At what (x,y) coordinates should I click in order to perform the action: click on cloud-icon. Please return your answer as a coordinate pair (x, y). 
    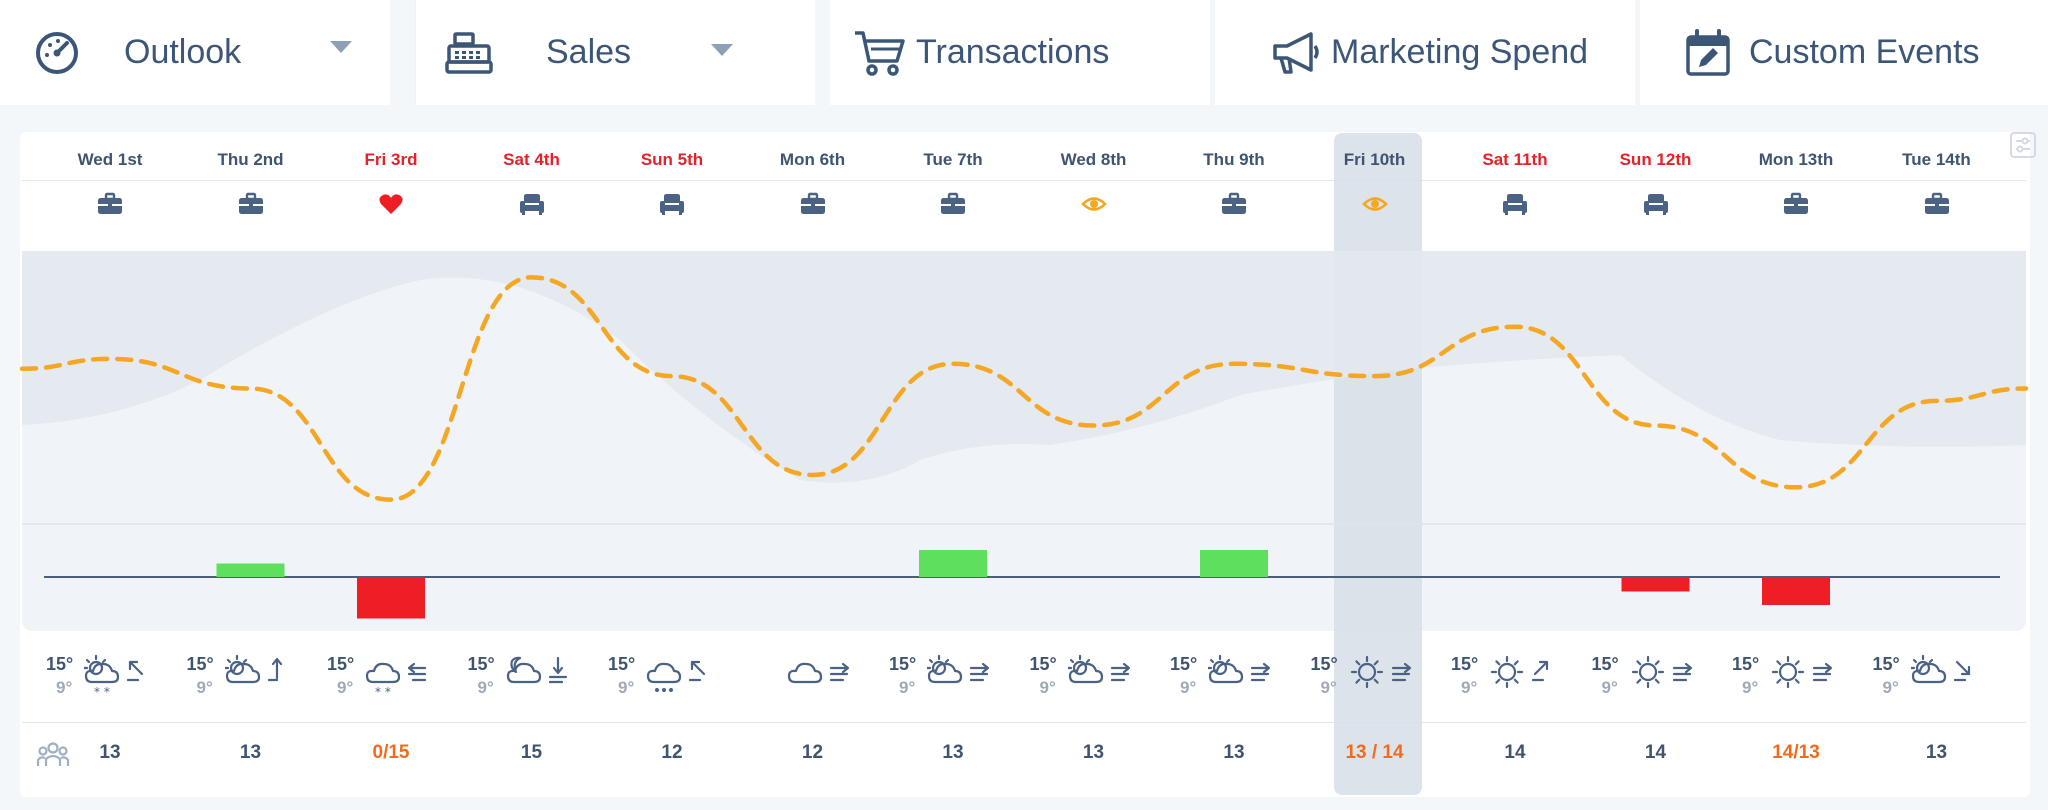
    Looking at the image, I should click on (818, 673).